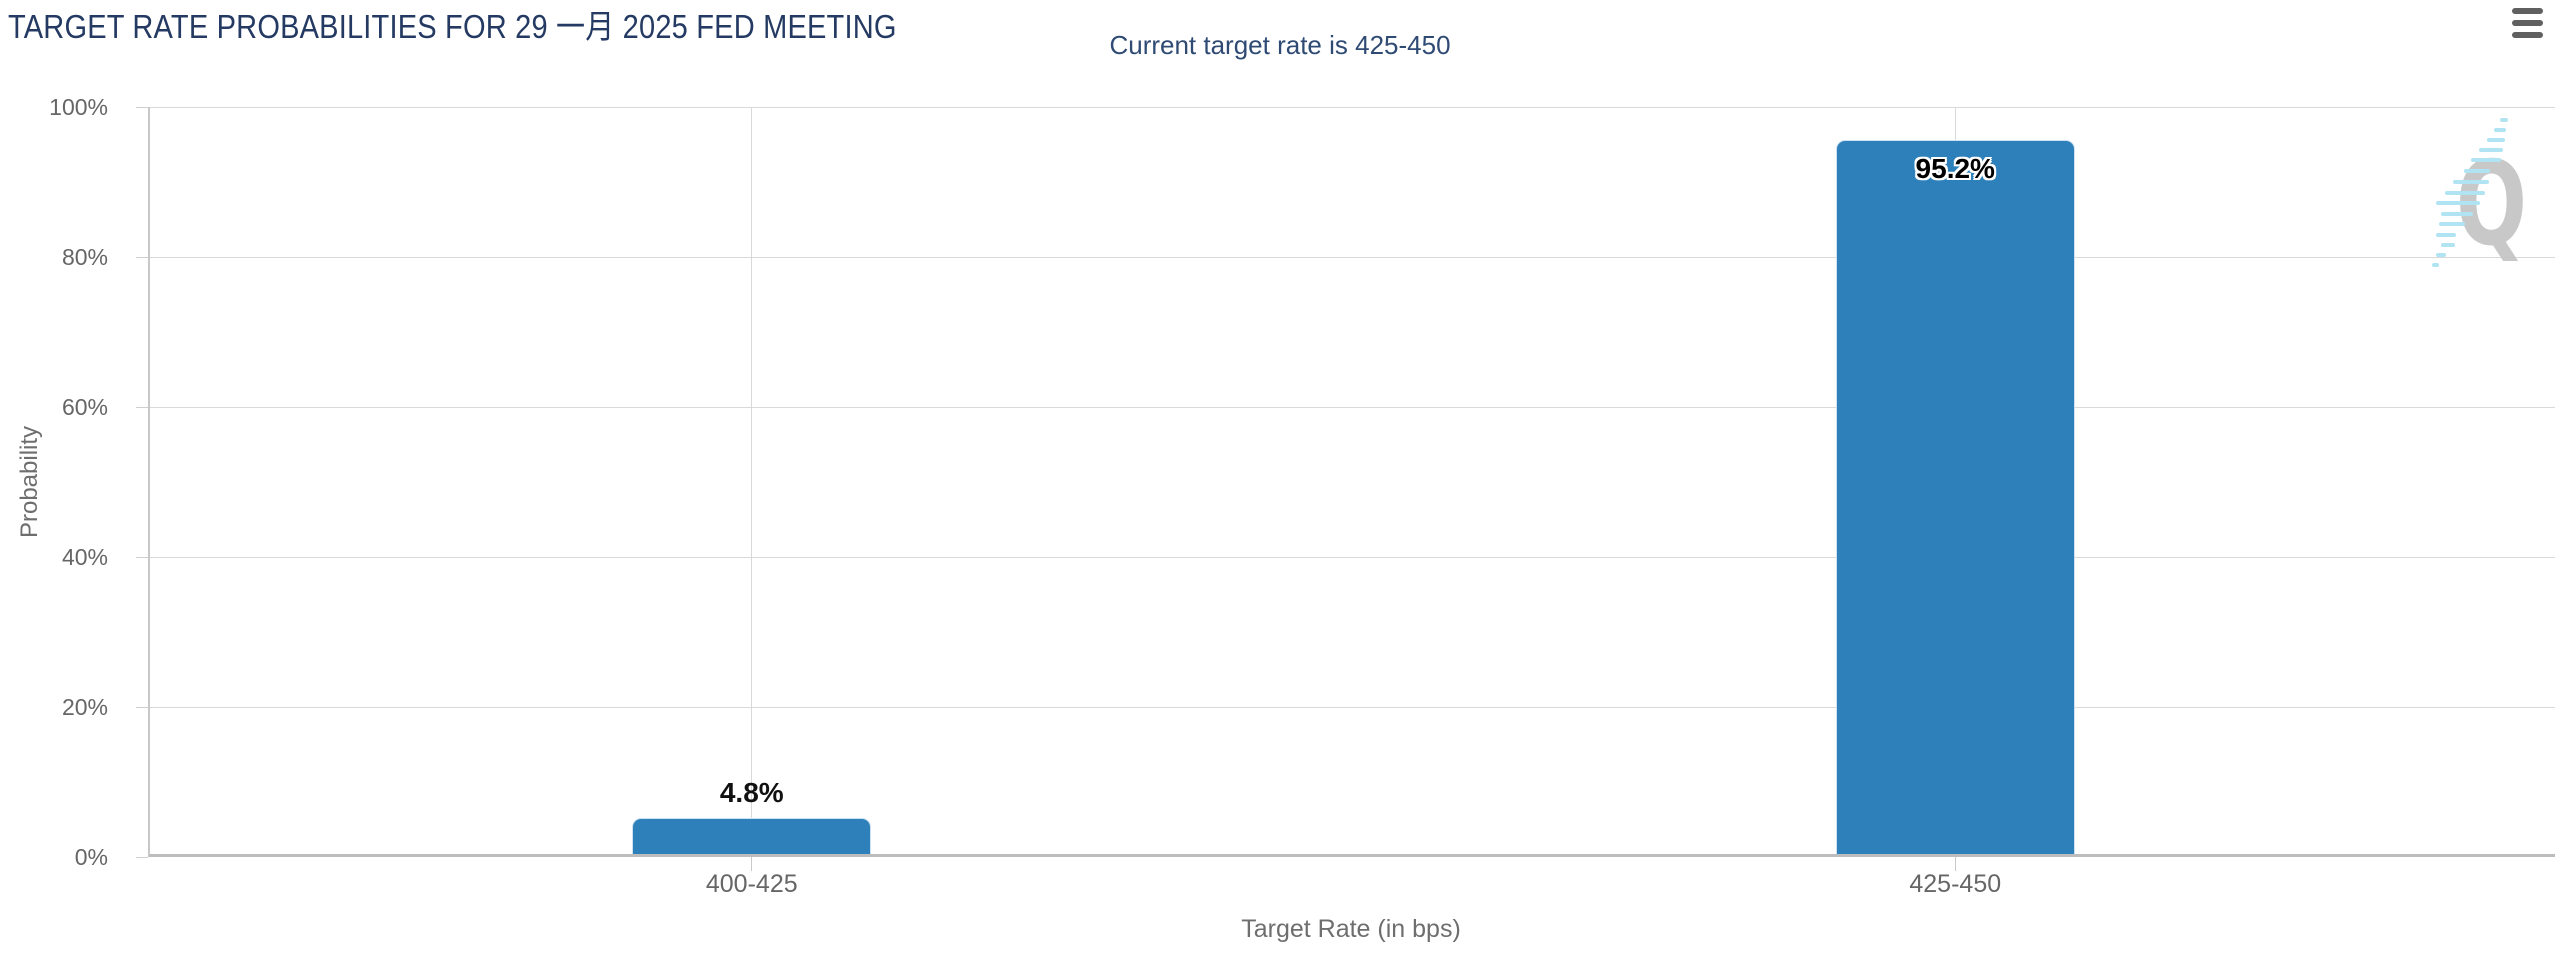 The image size is (2560, 953). I want to click on y-axis-labels: 0% 20% 40% 60% 80% 100%, so click(68, 482).